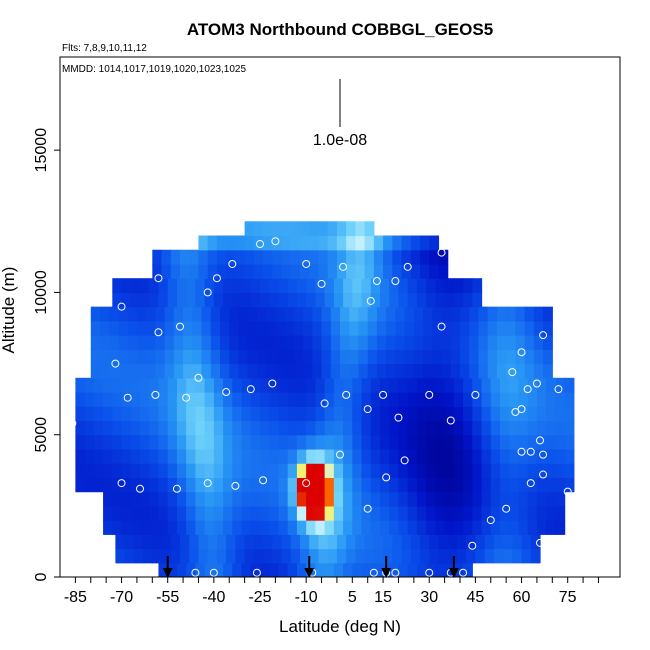  What do you see at coordinates (386, 573) in the screenshot?
I see `arrow-head` at bounding box center [386, 573].